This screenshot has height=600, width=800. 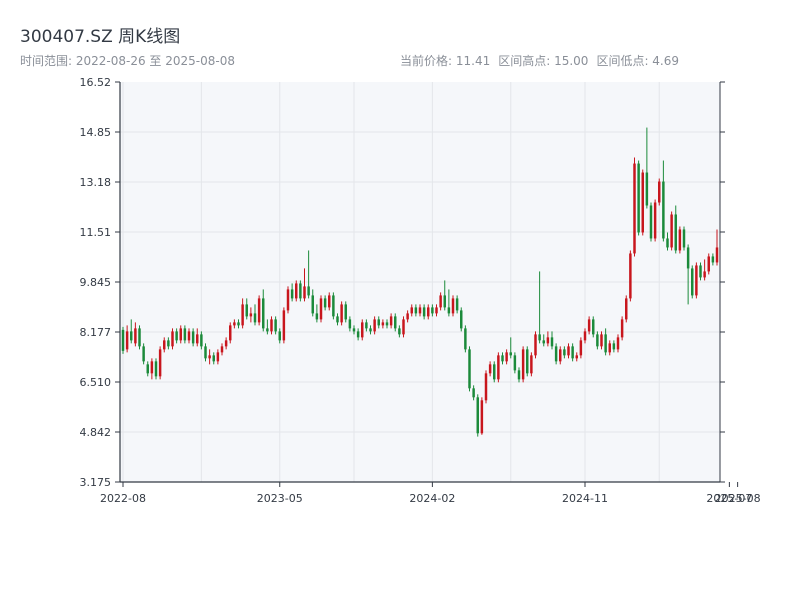 What do you see at coordinates (96, 332) in the screenshot?
I see `y-tick-label: 8.177` at bounding box center [96, 332].